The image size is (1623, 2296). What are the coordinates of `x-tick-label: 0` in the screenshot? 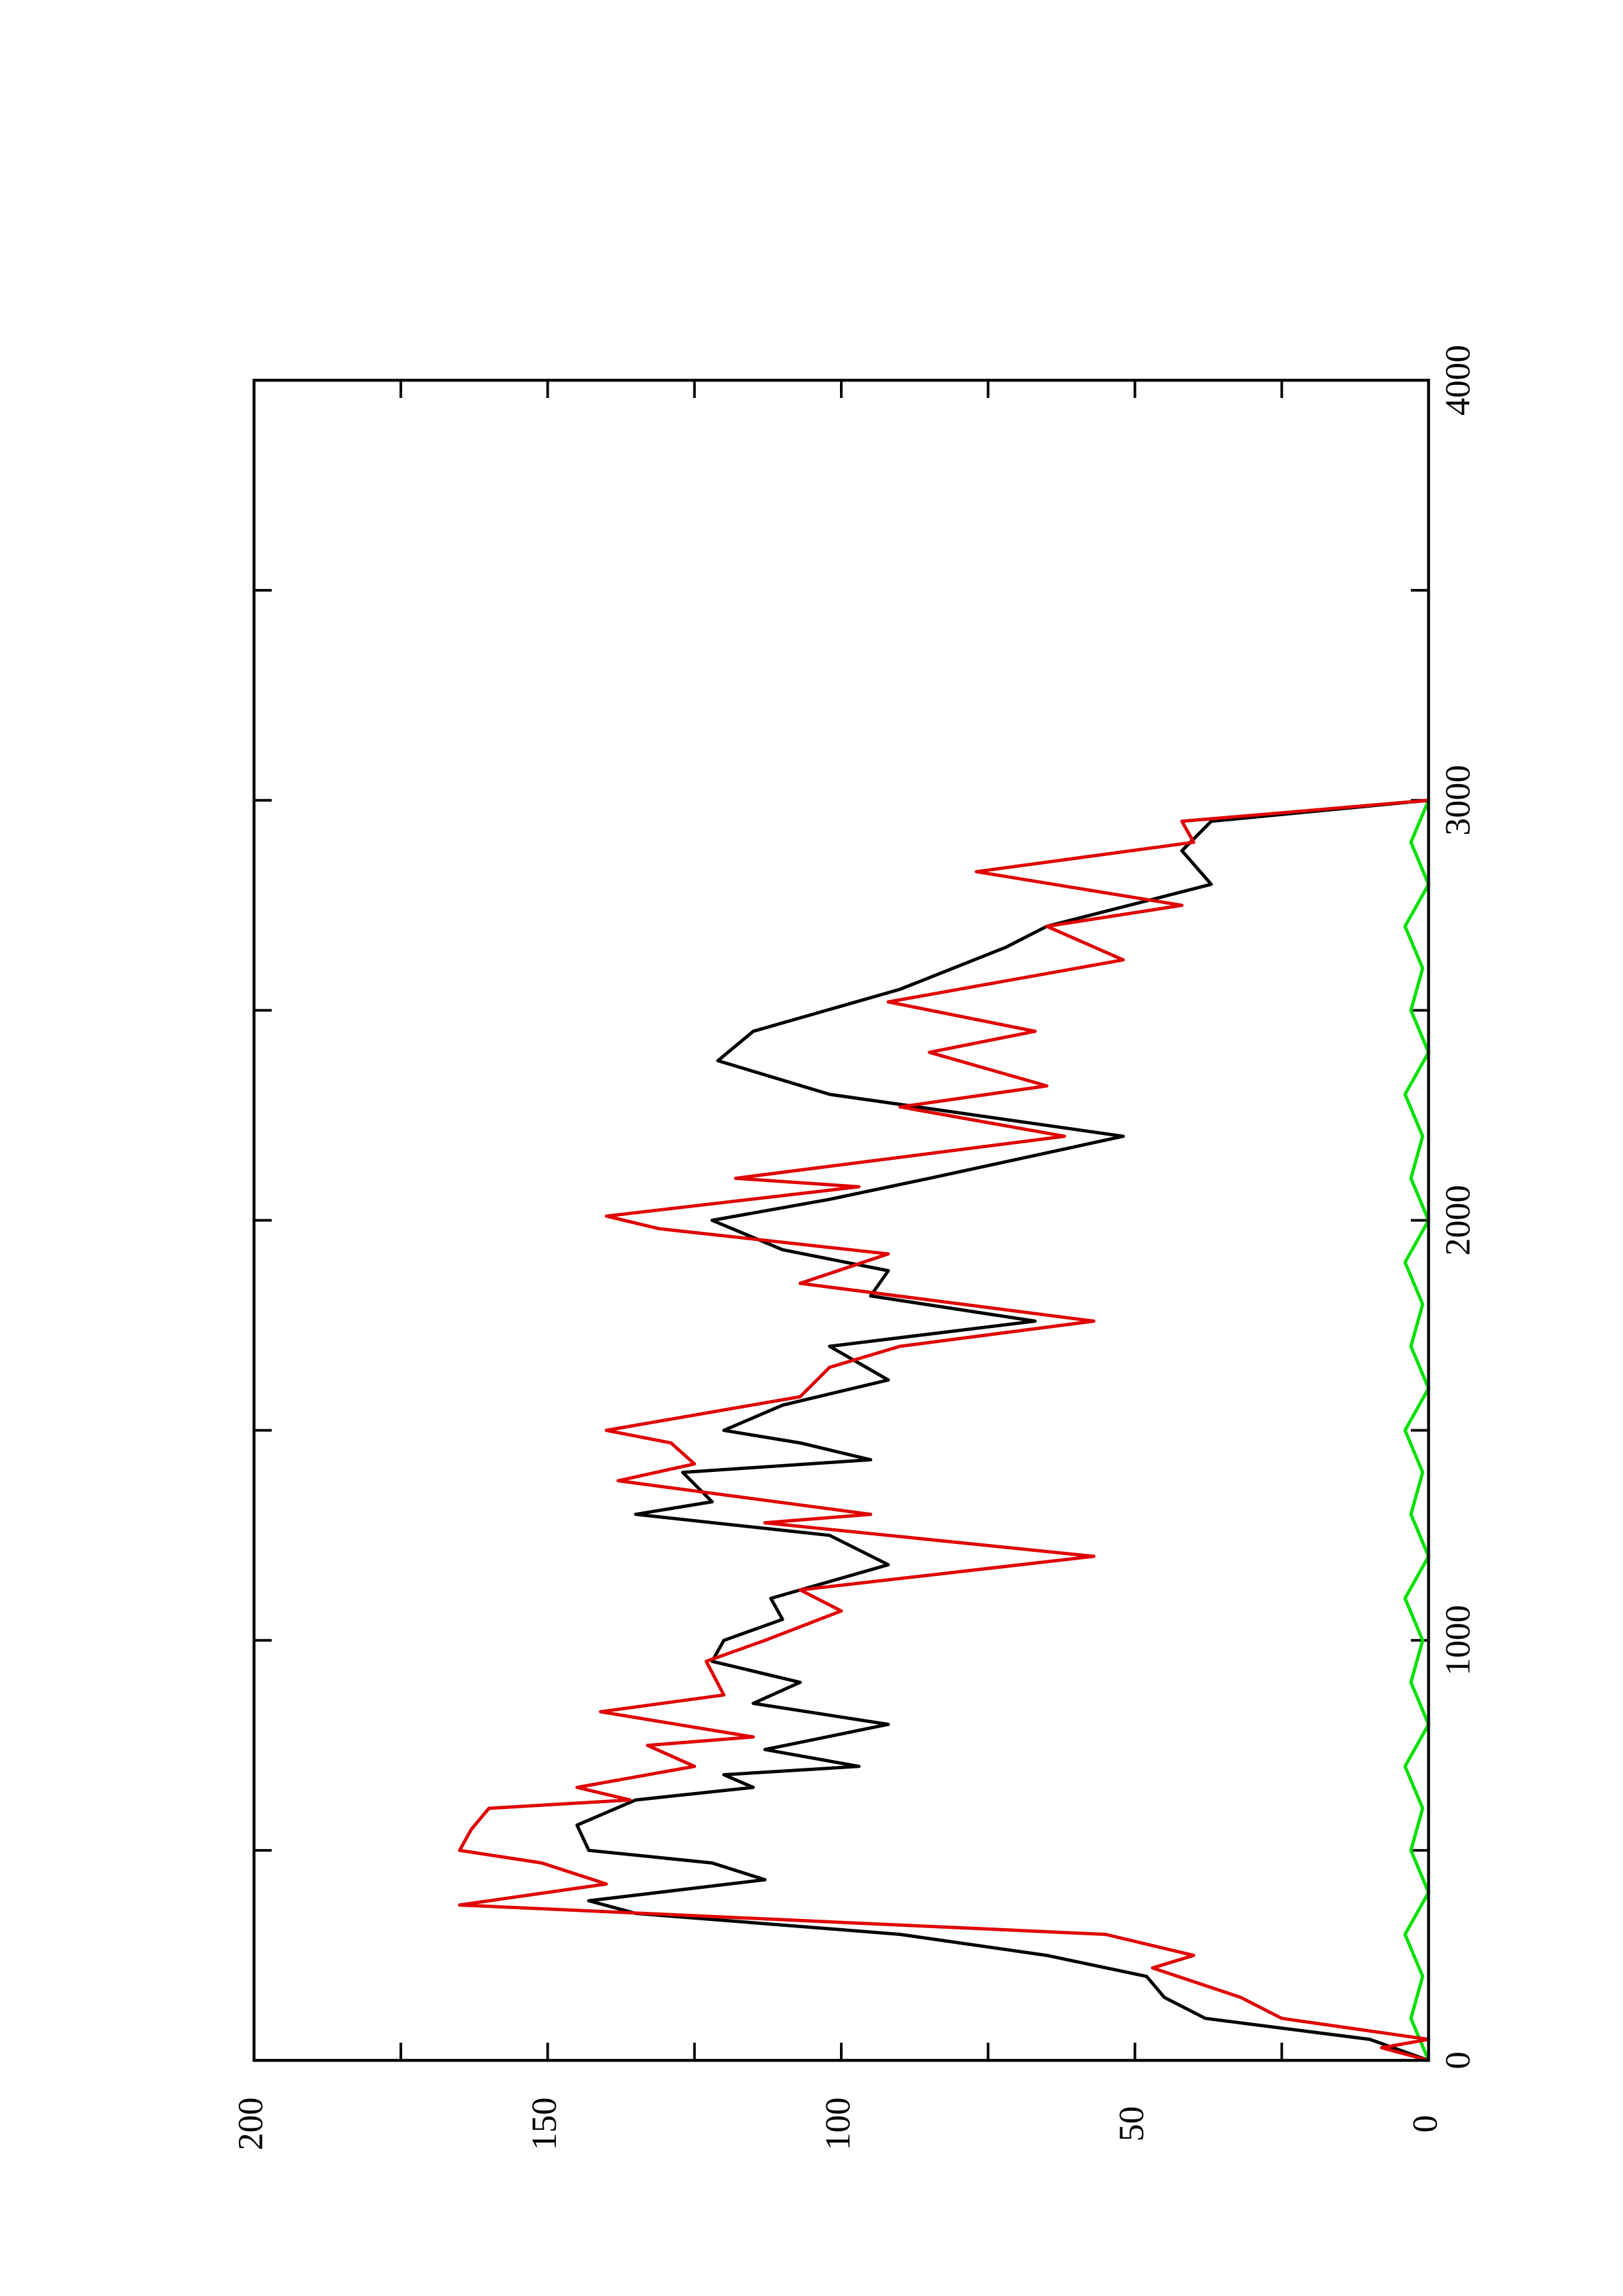 It's located at (1457, 2061).